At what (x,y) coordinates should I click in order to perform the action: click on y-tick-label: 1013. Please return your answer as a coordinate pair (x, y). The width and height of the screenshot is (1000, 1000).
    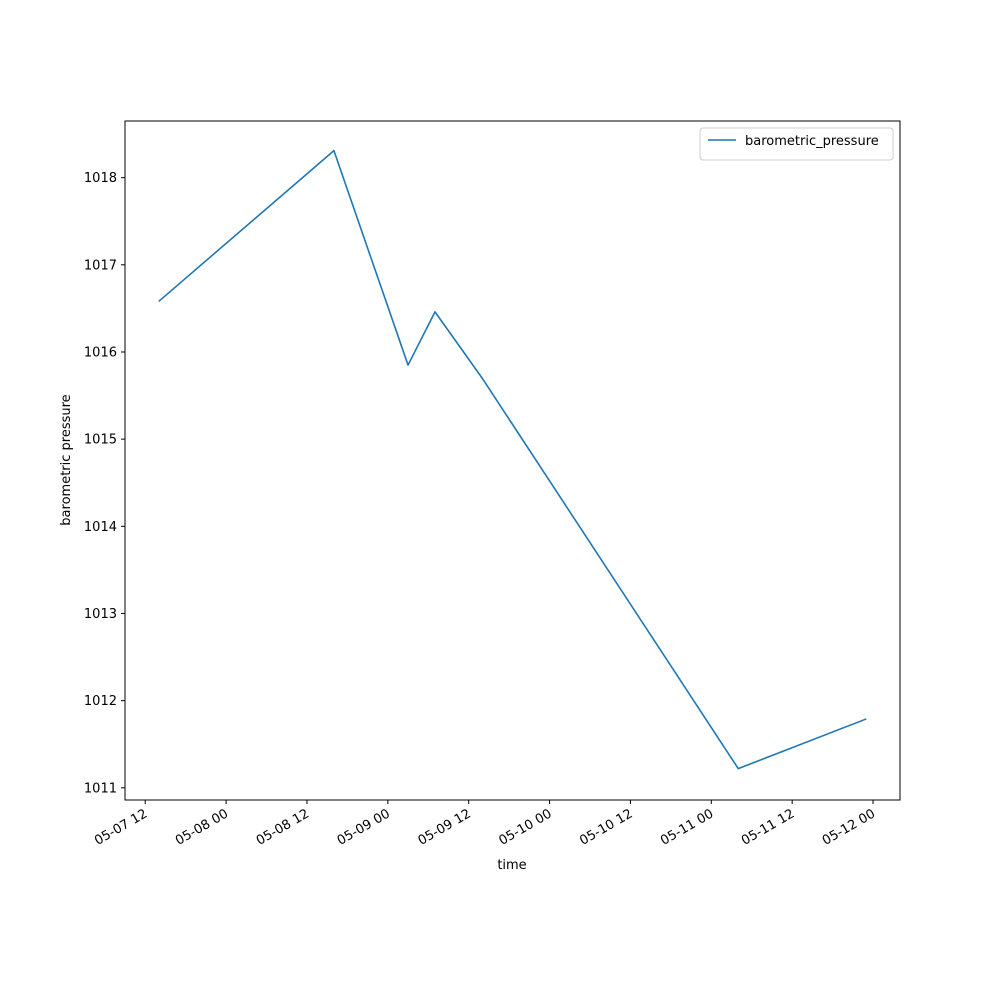
    Looking at the image, I should click on (100, 614).